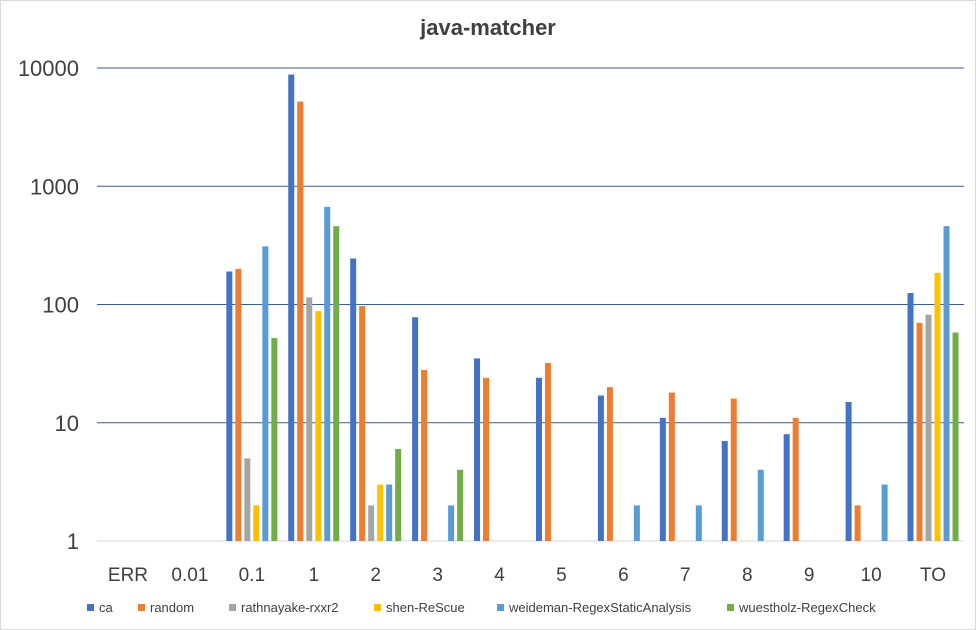 This screenshot has height=630, width=976. What do you see at coordinates (54, 186) in the screenshot?
I see `y-tick-label: 1000` at bounding box center [54, 186].